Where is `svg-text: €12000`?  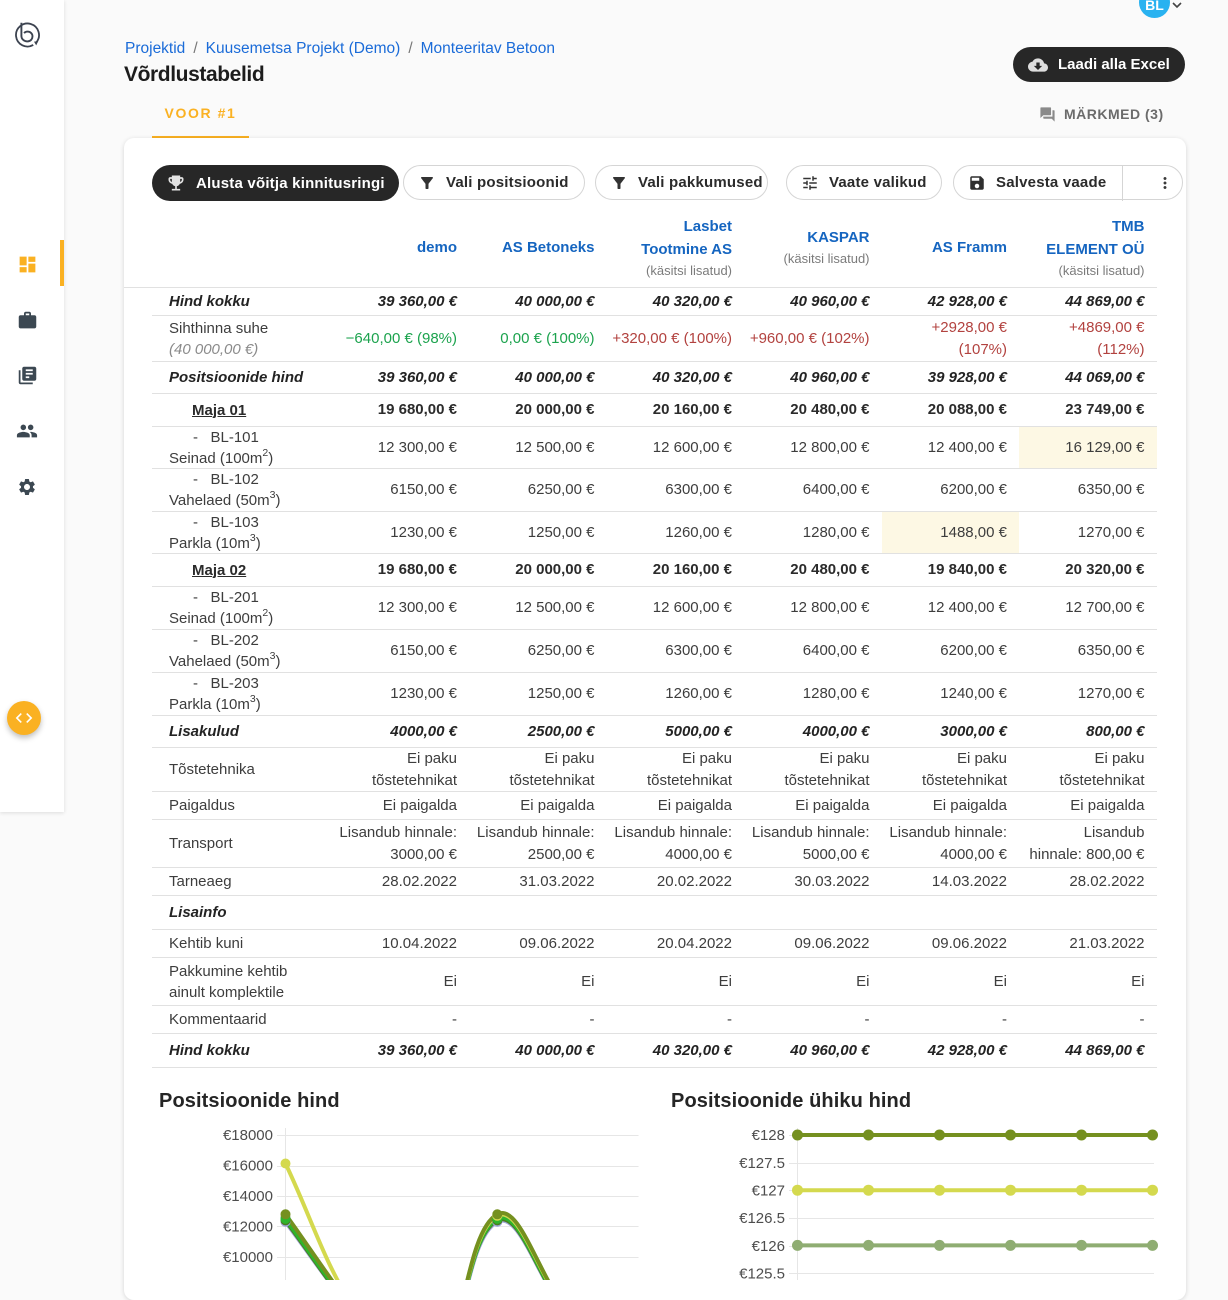 svg-text: €12000 is located at coordinates (248, 1227).